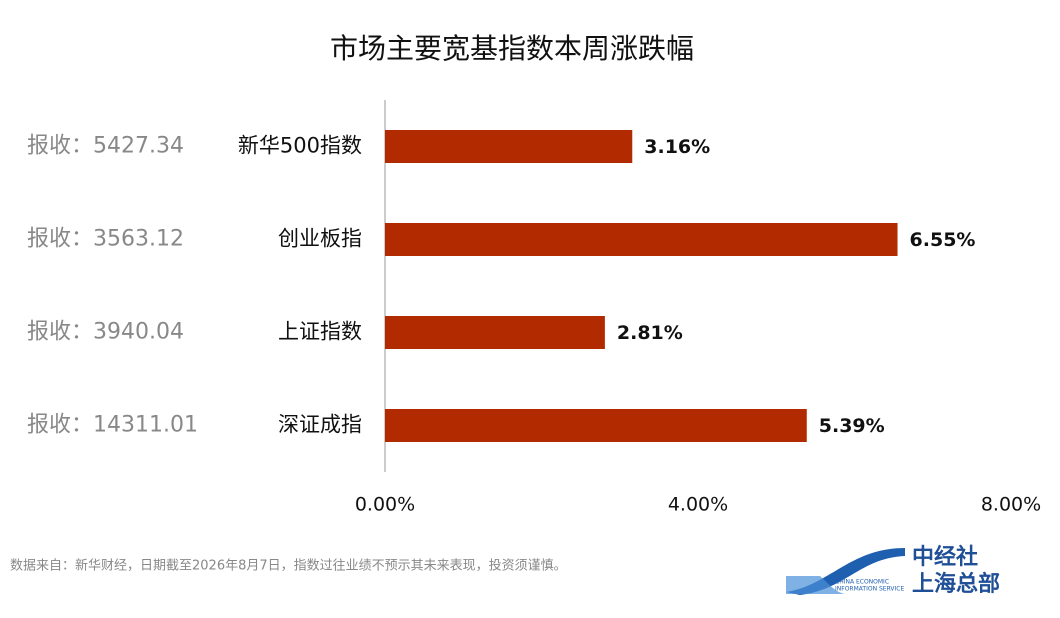 The image size is (1060, 618). Describe the element at coordinates (956, 584) in the screenshot. I see `logo-branch: 上海总部` at that location.